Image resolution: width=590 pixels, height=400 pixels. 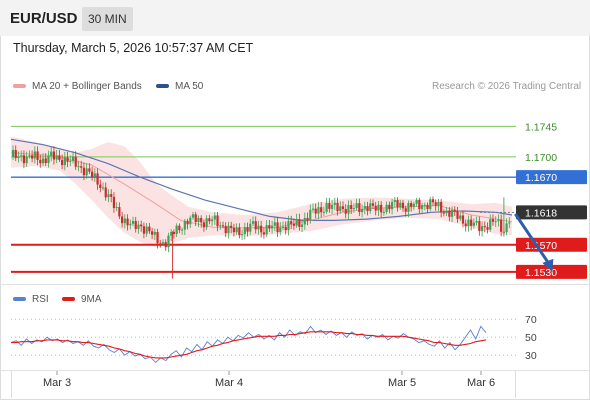 What do you see at coordinates (40, 299) in the screenshot?
I see `rsi-label: RSI` at bounding box center [40, 299].